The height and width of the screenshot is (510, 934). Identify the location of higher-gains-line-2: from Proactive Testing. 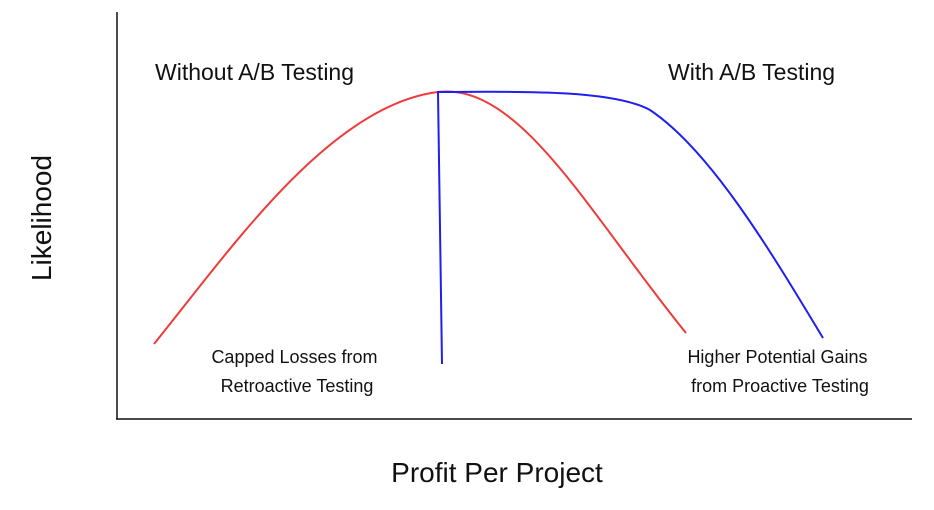
(780, 386).